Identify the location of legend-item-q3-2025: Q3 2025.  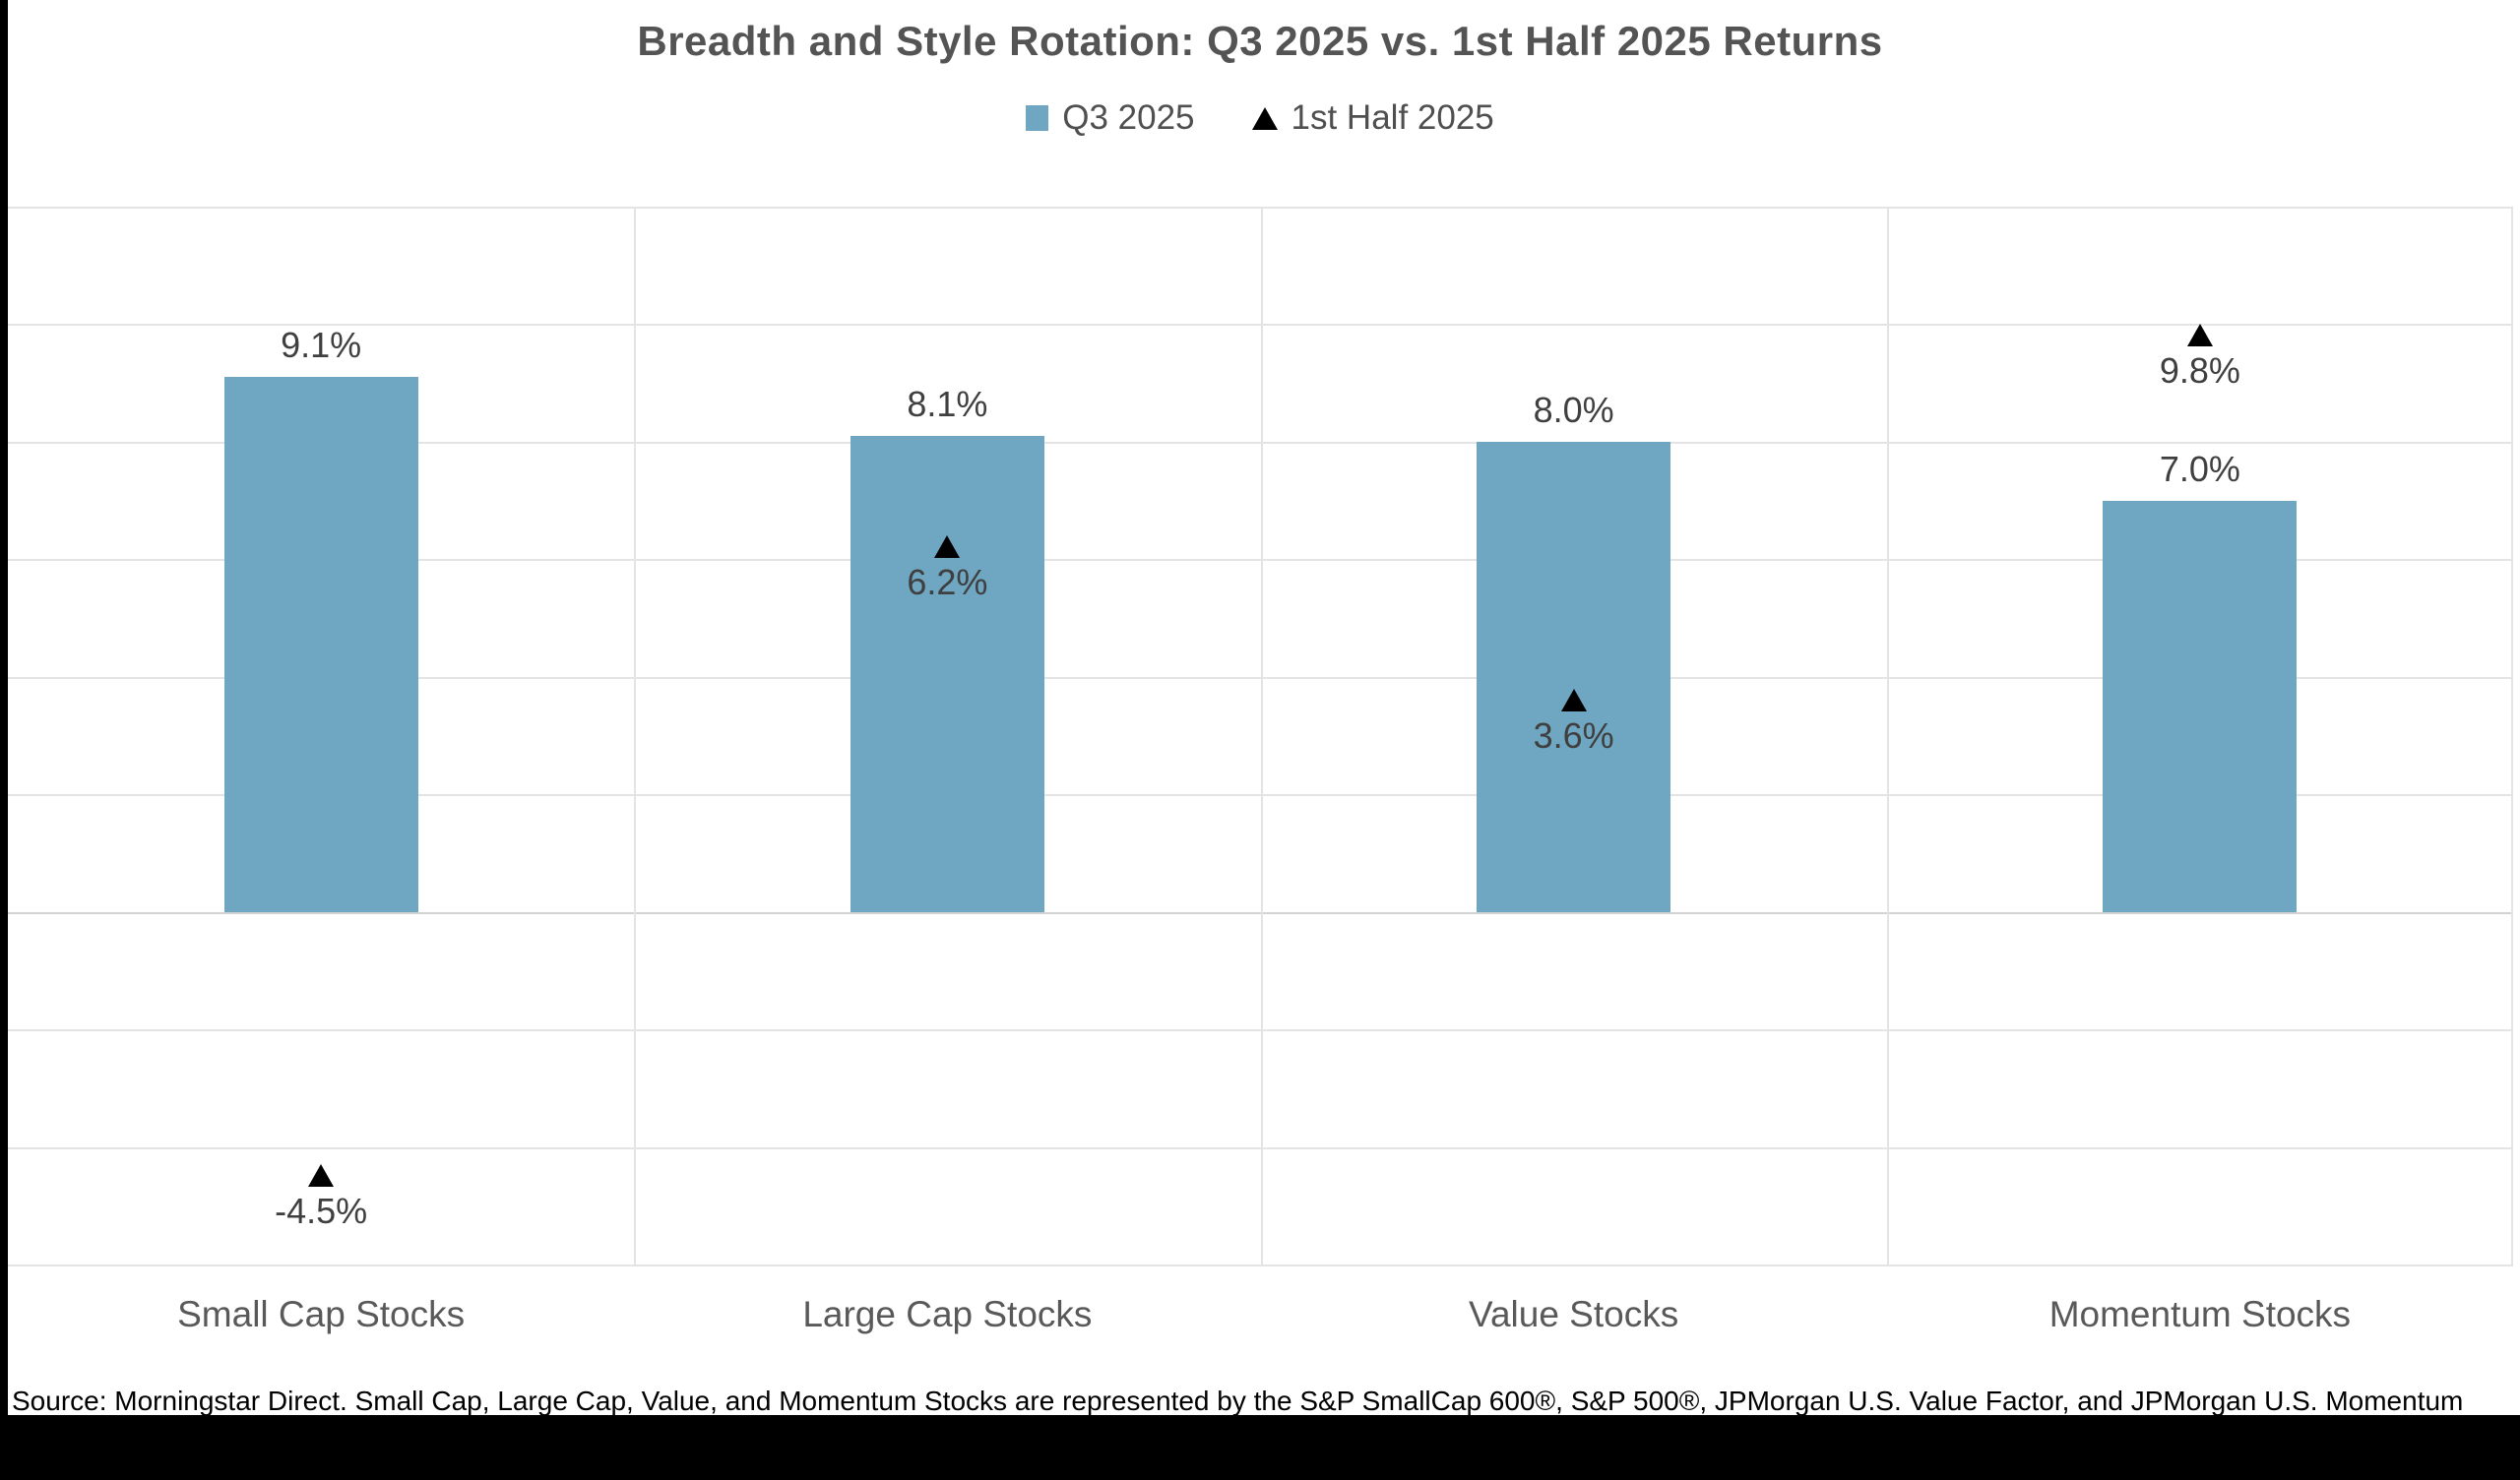
(1110, 118).